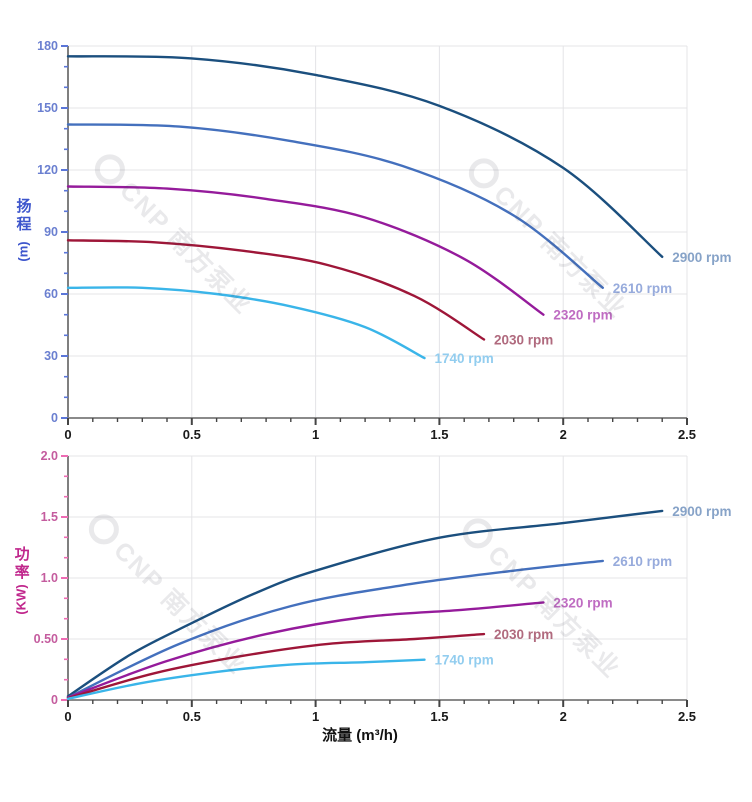  What do you see at coordinates (23, 251) in the screenshot?
I see `head-y-axis-unit: (m)` at bounding box center [23, 251].